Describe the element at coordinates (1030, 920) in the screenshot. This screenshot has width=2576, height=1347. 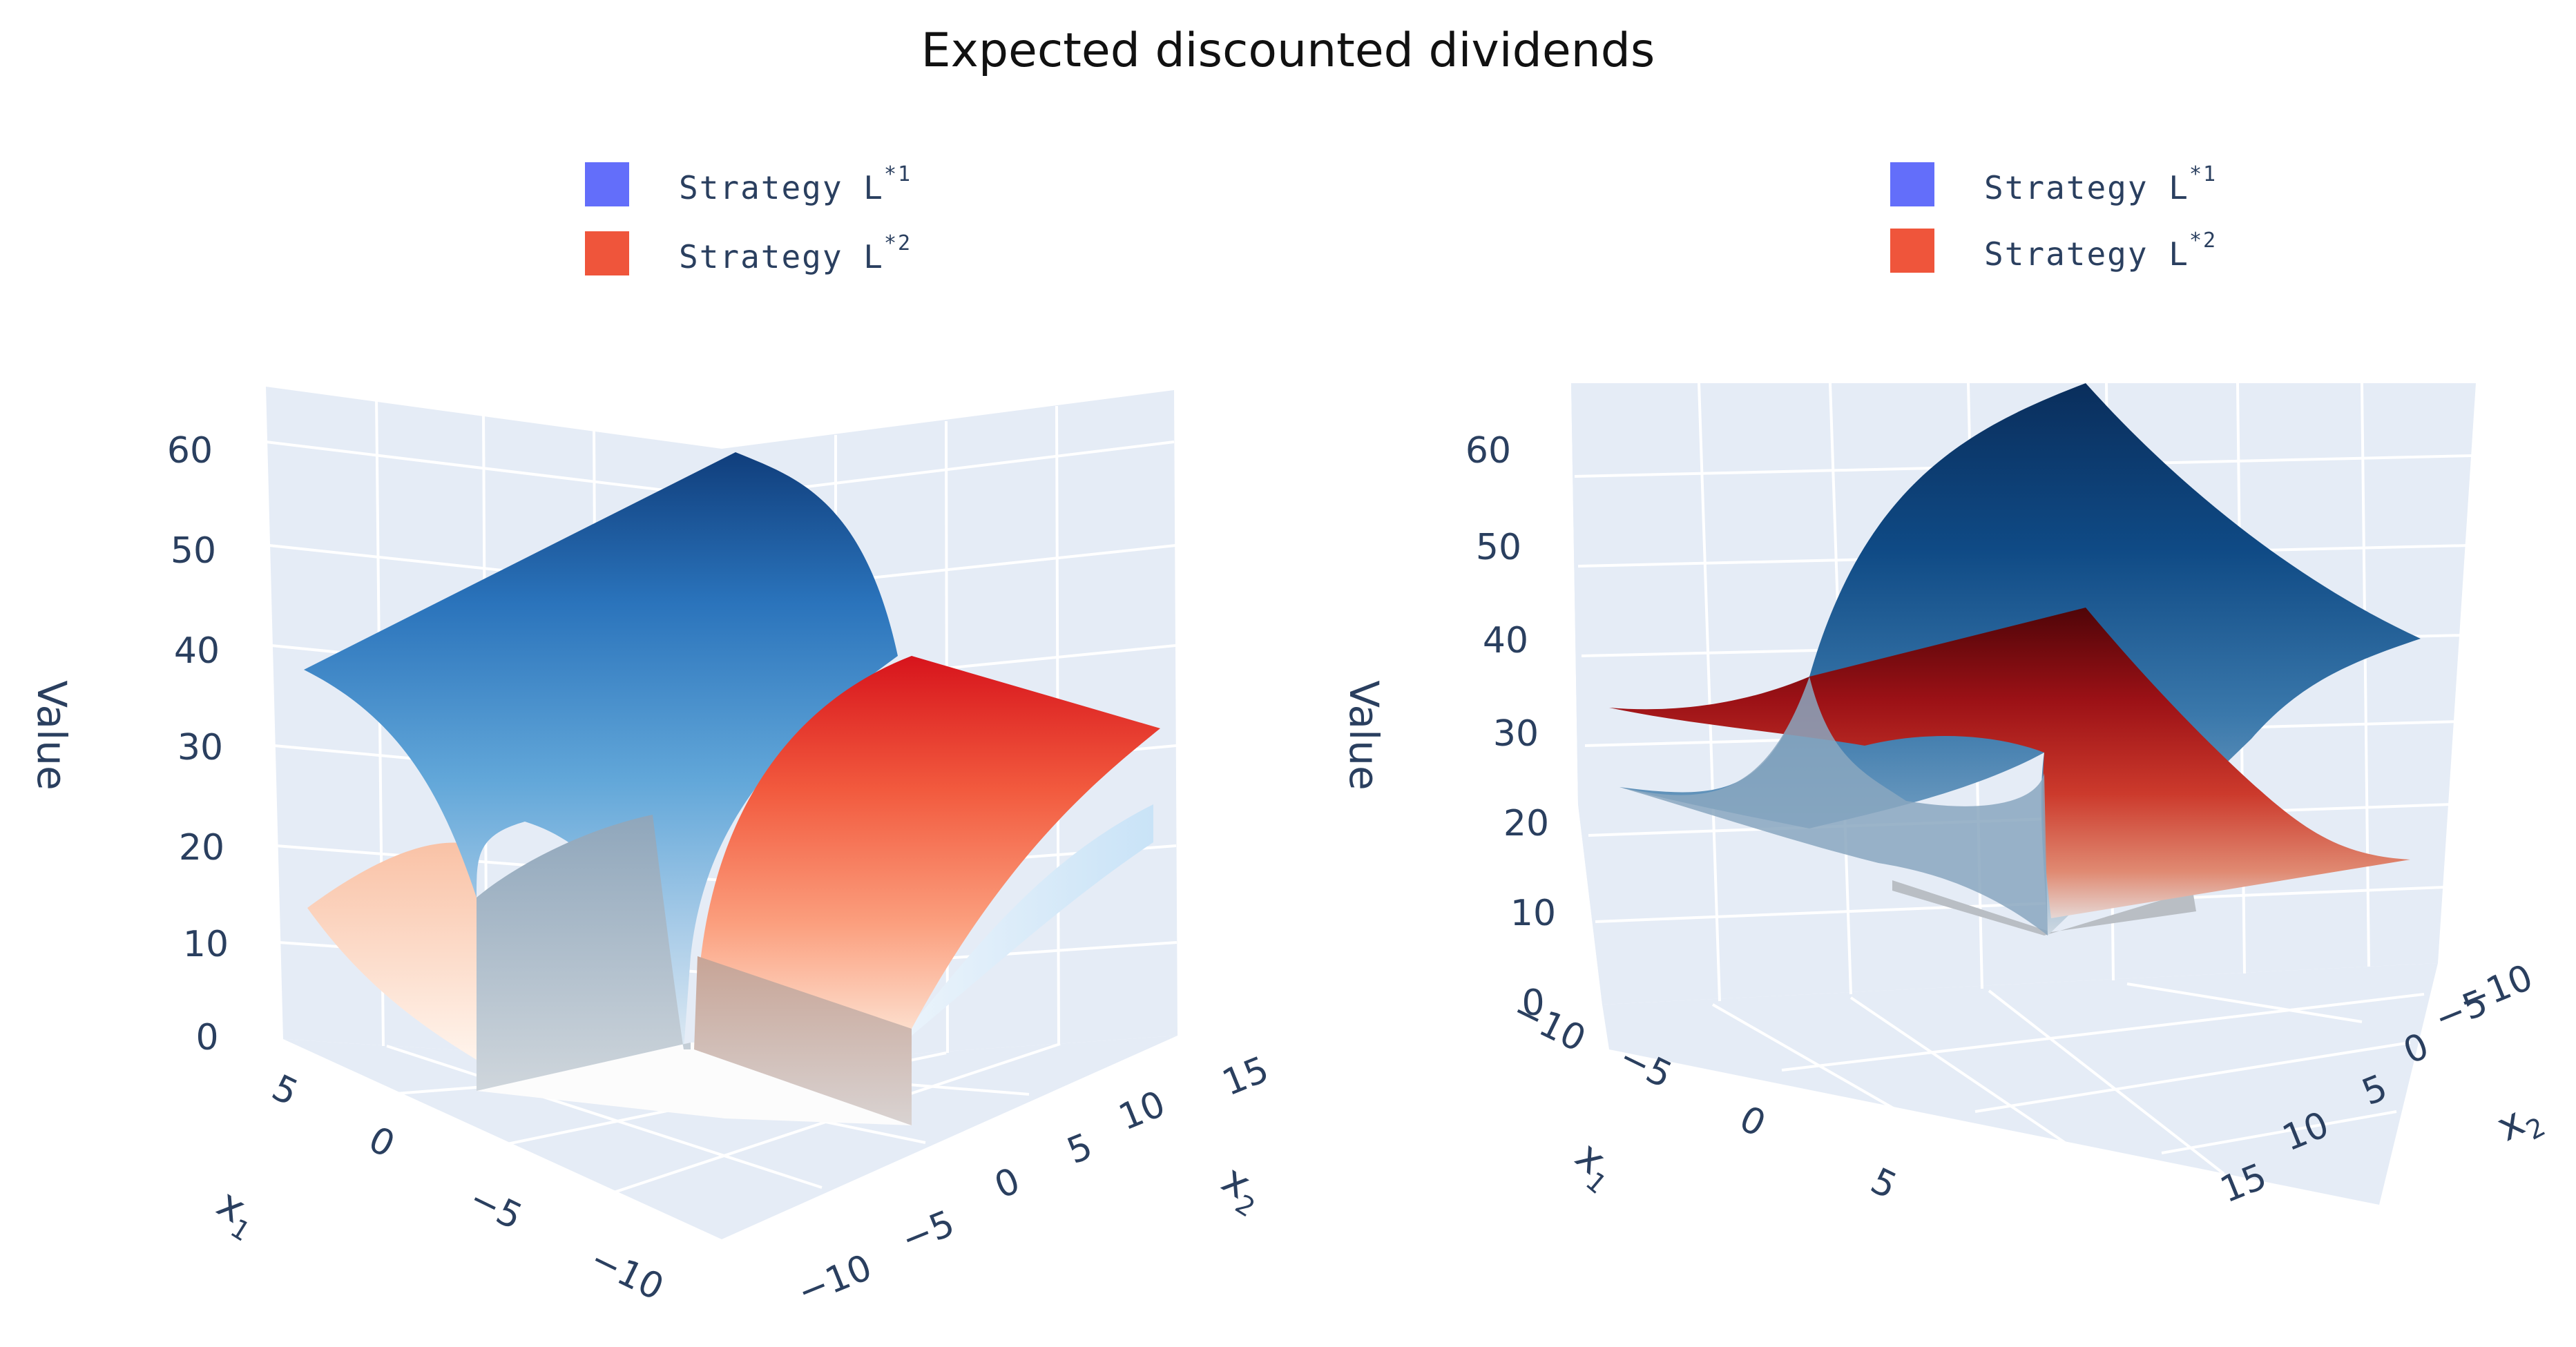
I see `left-blue-low-surface` at that location.